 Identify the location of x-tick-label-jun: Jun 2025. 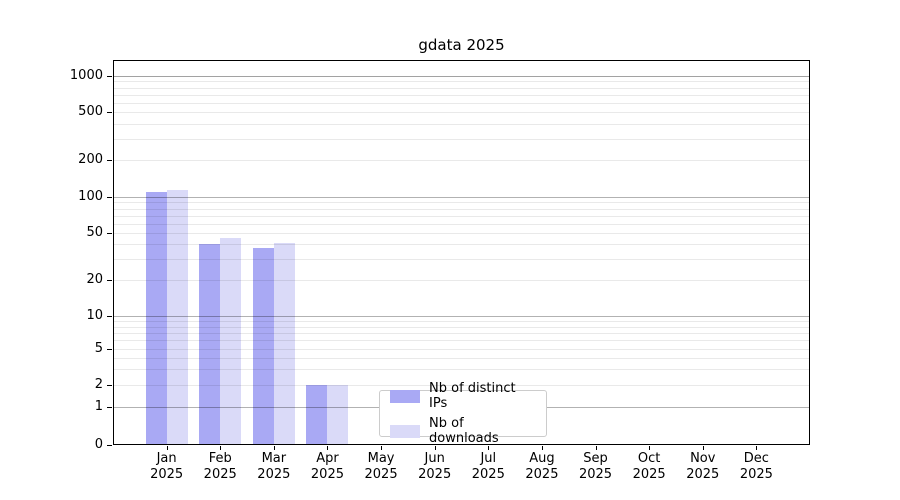
(435, 467).